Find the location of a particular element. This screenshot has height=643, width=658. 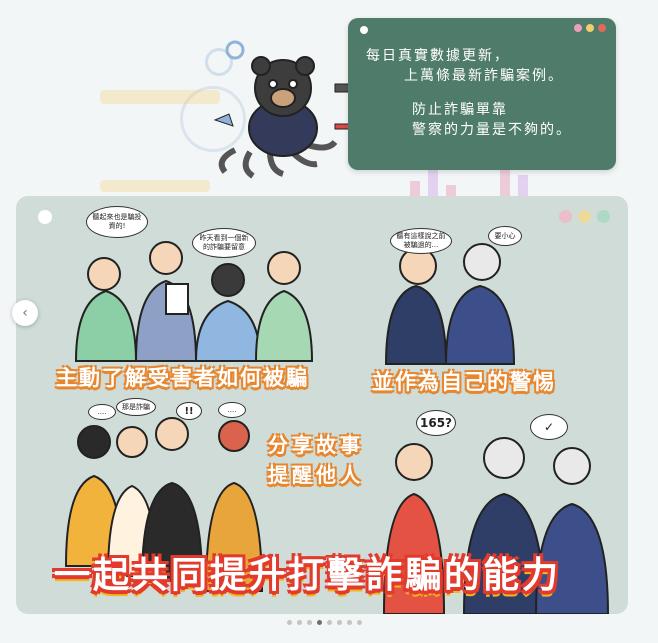

info-card: 每日真實數據更新， 上萬條最新詐騙案例。 防止詐騙單靠 警察的力量是不夠的。 is located at coordinates (482, 94).